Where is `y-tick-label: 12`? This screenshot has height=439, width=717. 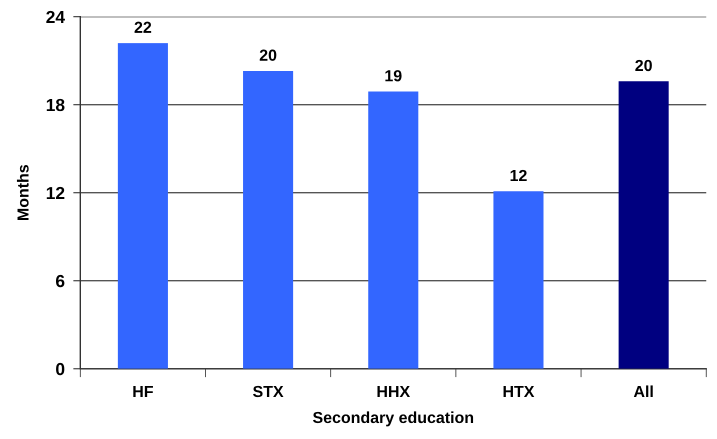 y-tick-label: 12 is located at coordinates (55, 193).